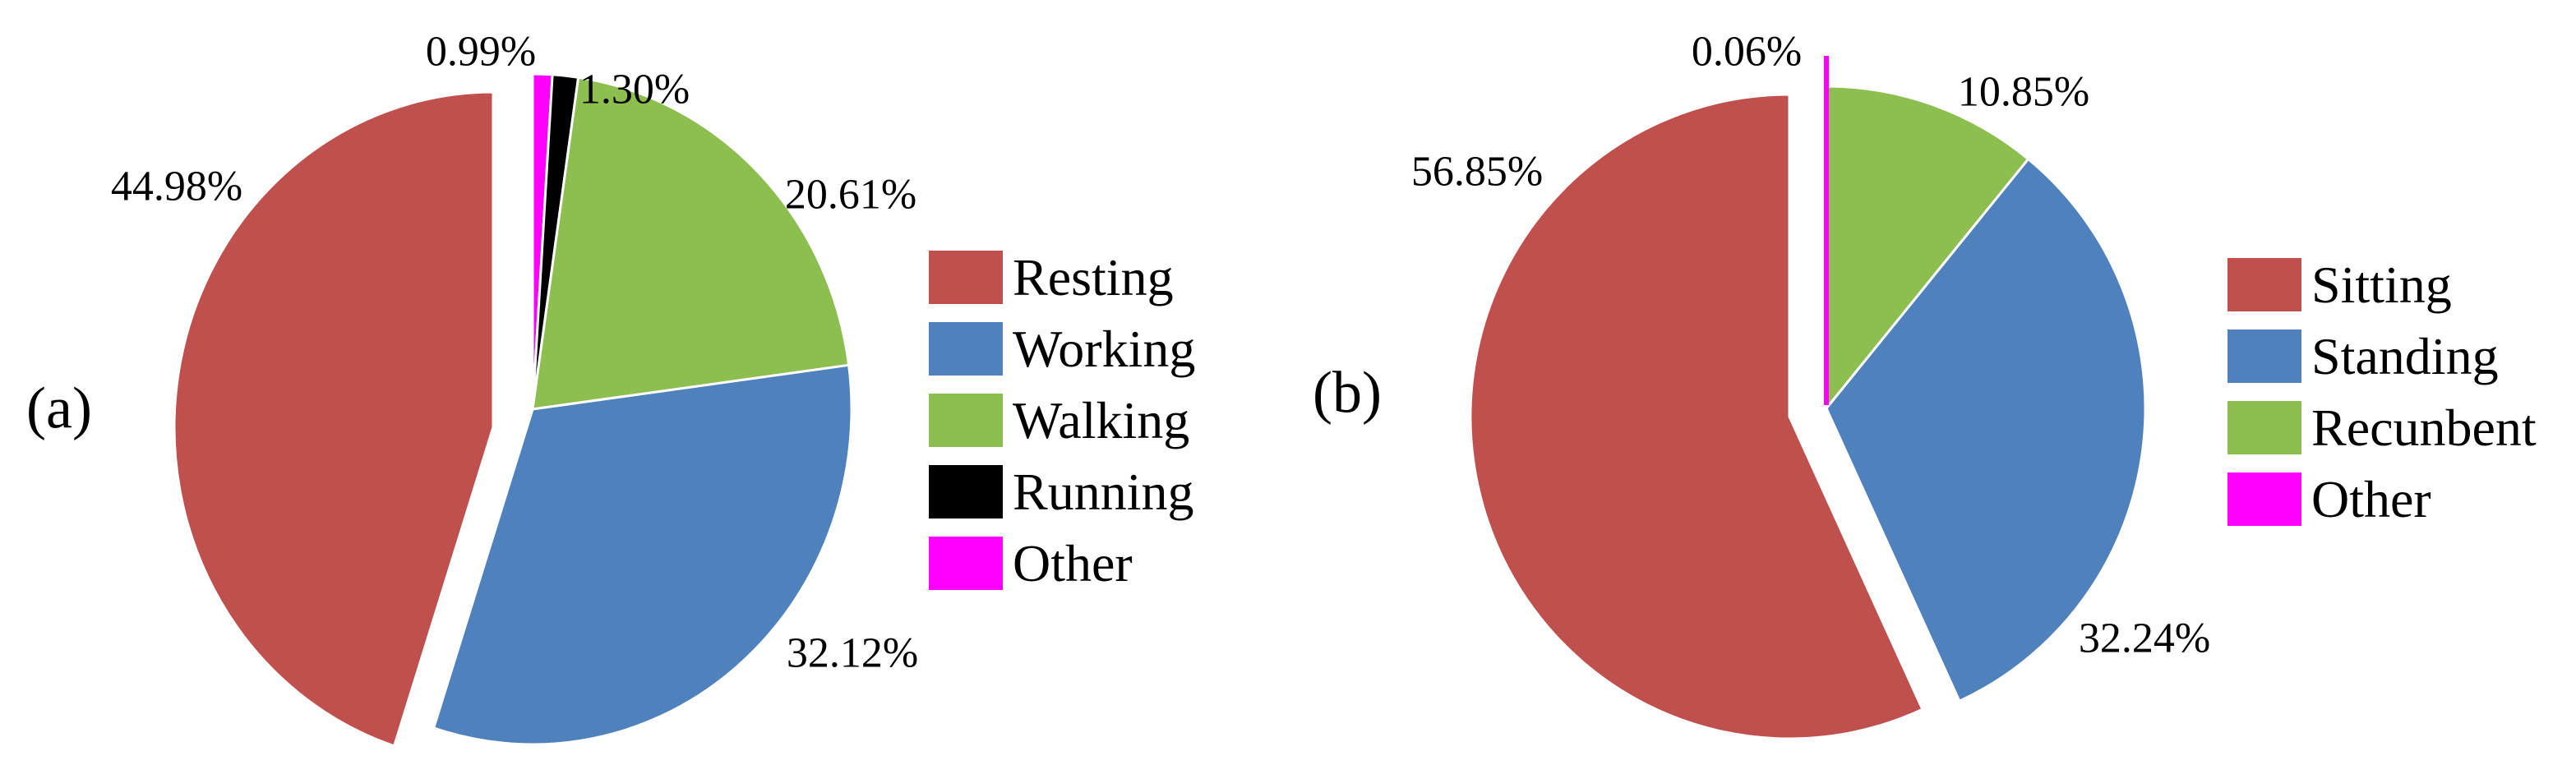 This screenshot has height=765, width=2576. I want to click on legend-label-sitting: Sitting, so click(2382, 285).